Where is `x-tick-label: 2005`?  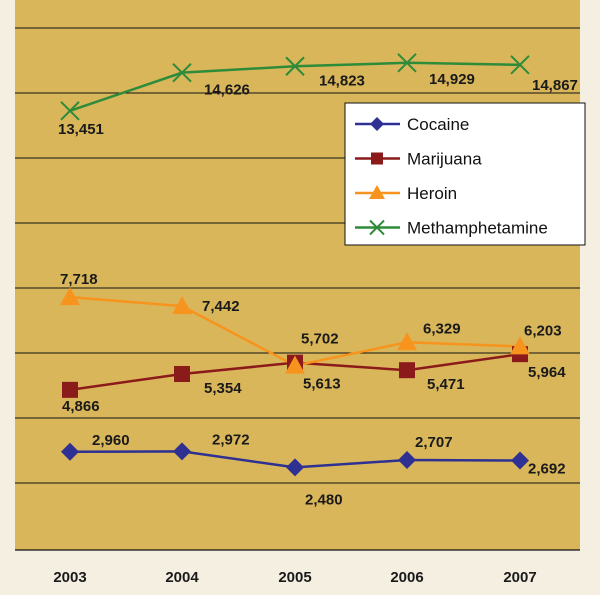
x-tick-label: 2005 is located at coordinates (294, 577).